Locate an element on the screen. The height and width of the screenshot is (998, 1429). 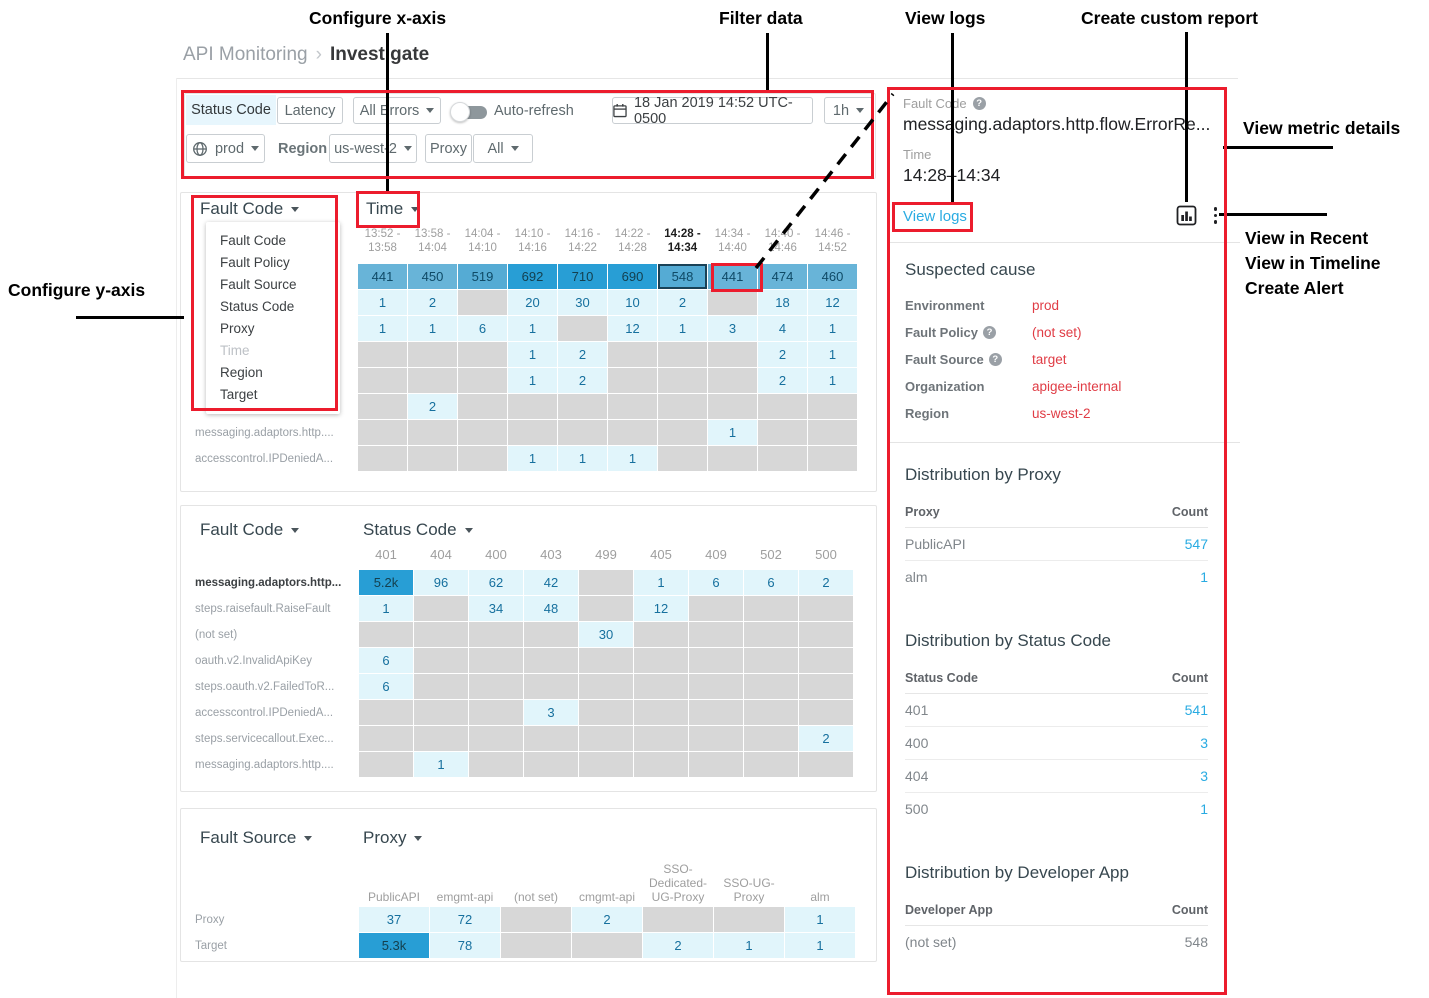
matrix-cell: 10 is located at coordinates (632, 302).